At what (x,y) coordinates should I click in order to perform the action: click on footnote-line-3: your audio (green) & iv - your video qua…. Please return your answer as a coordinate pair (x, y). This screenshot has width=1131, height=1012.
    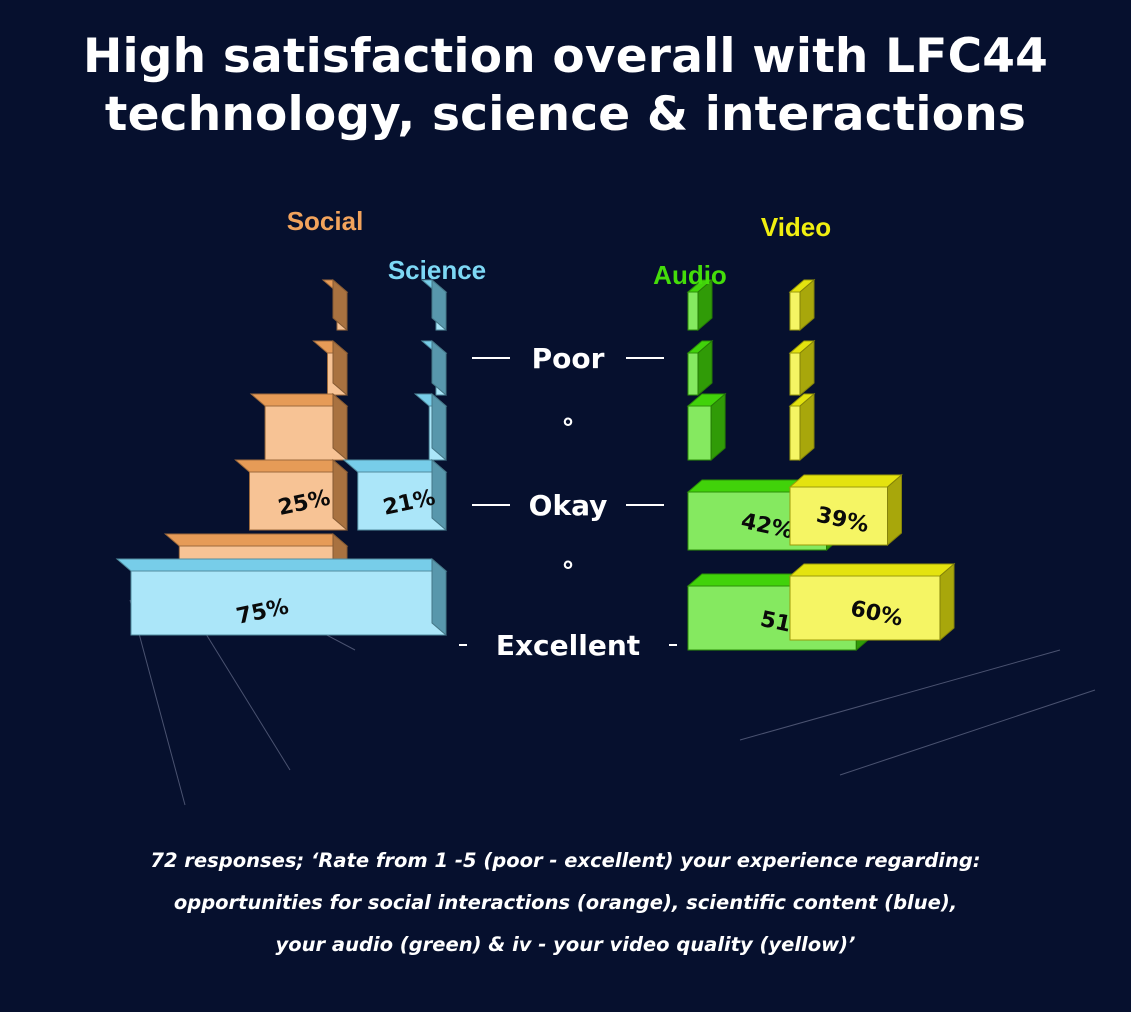
    Looking at the image, I should click on (565, 944).